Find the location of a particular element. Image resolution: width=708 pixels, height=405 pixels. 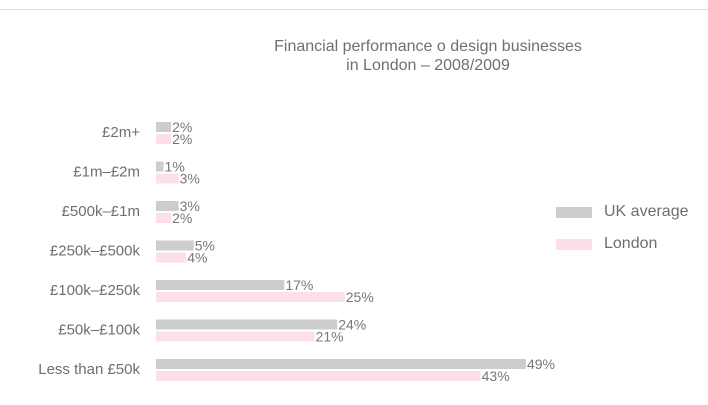

legend: UK average London is located at coordinates (622, 234).